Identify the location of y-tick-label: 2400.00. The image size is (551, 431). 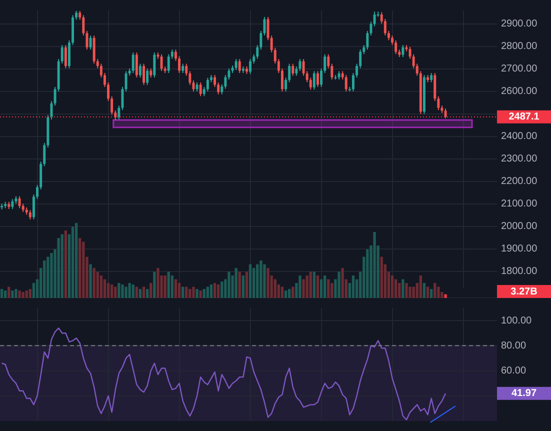
(519, 136).